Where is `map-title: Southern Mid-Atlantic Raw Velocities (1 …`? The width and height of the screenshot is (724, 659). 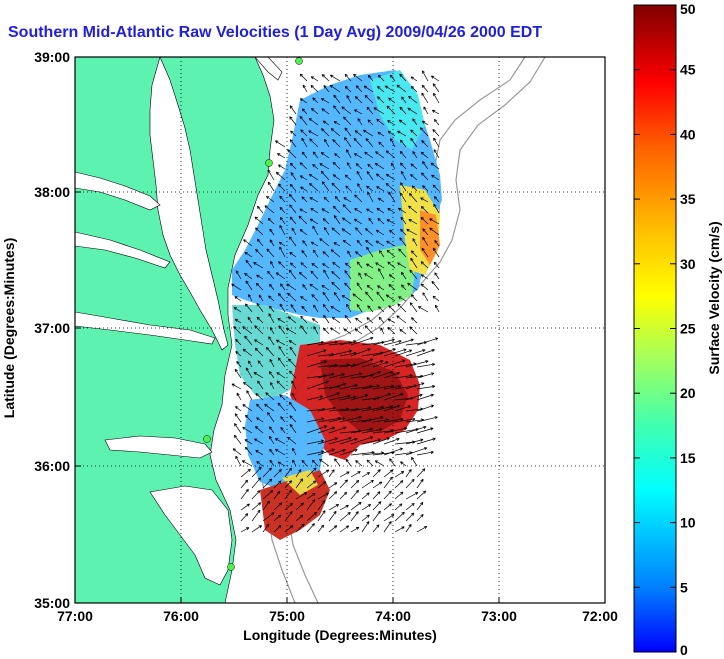 map-title: Southern Mid-Atlantic Raw Velocities (1 … is located at coordinates (275, 32).